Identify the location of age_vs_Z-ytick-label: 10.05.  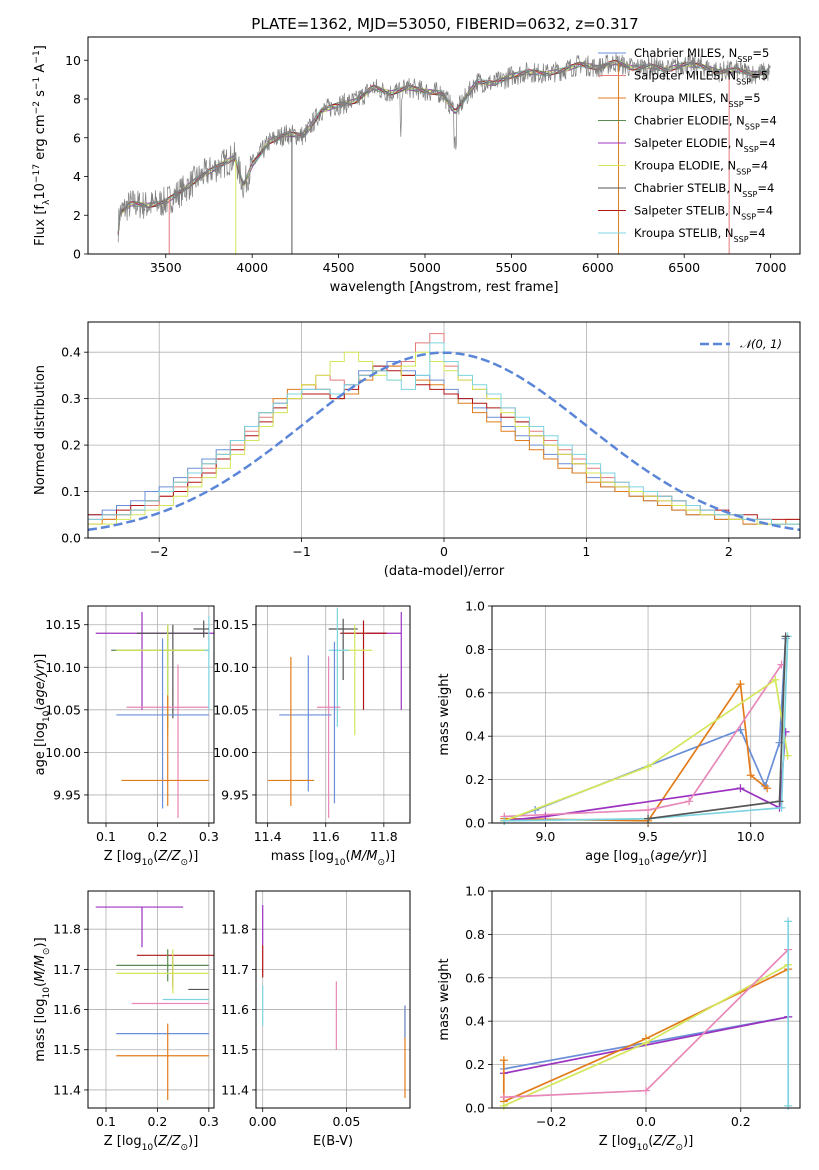
(63, 709).